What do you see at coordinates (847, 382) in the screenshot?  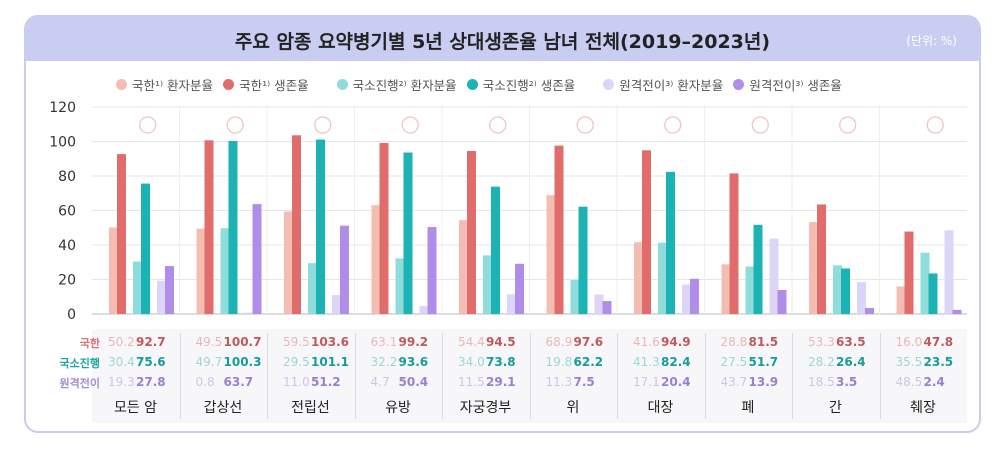 I see `data-label: 3.5` at bounding box center [847, 382].